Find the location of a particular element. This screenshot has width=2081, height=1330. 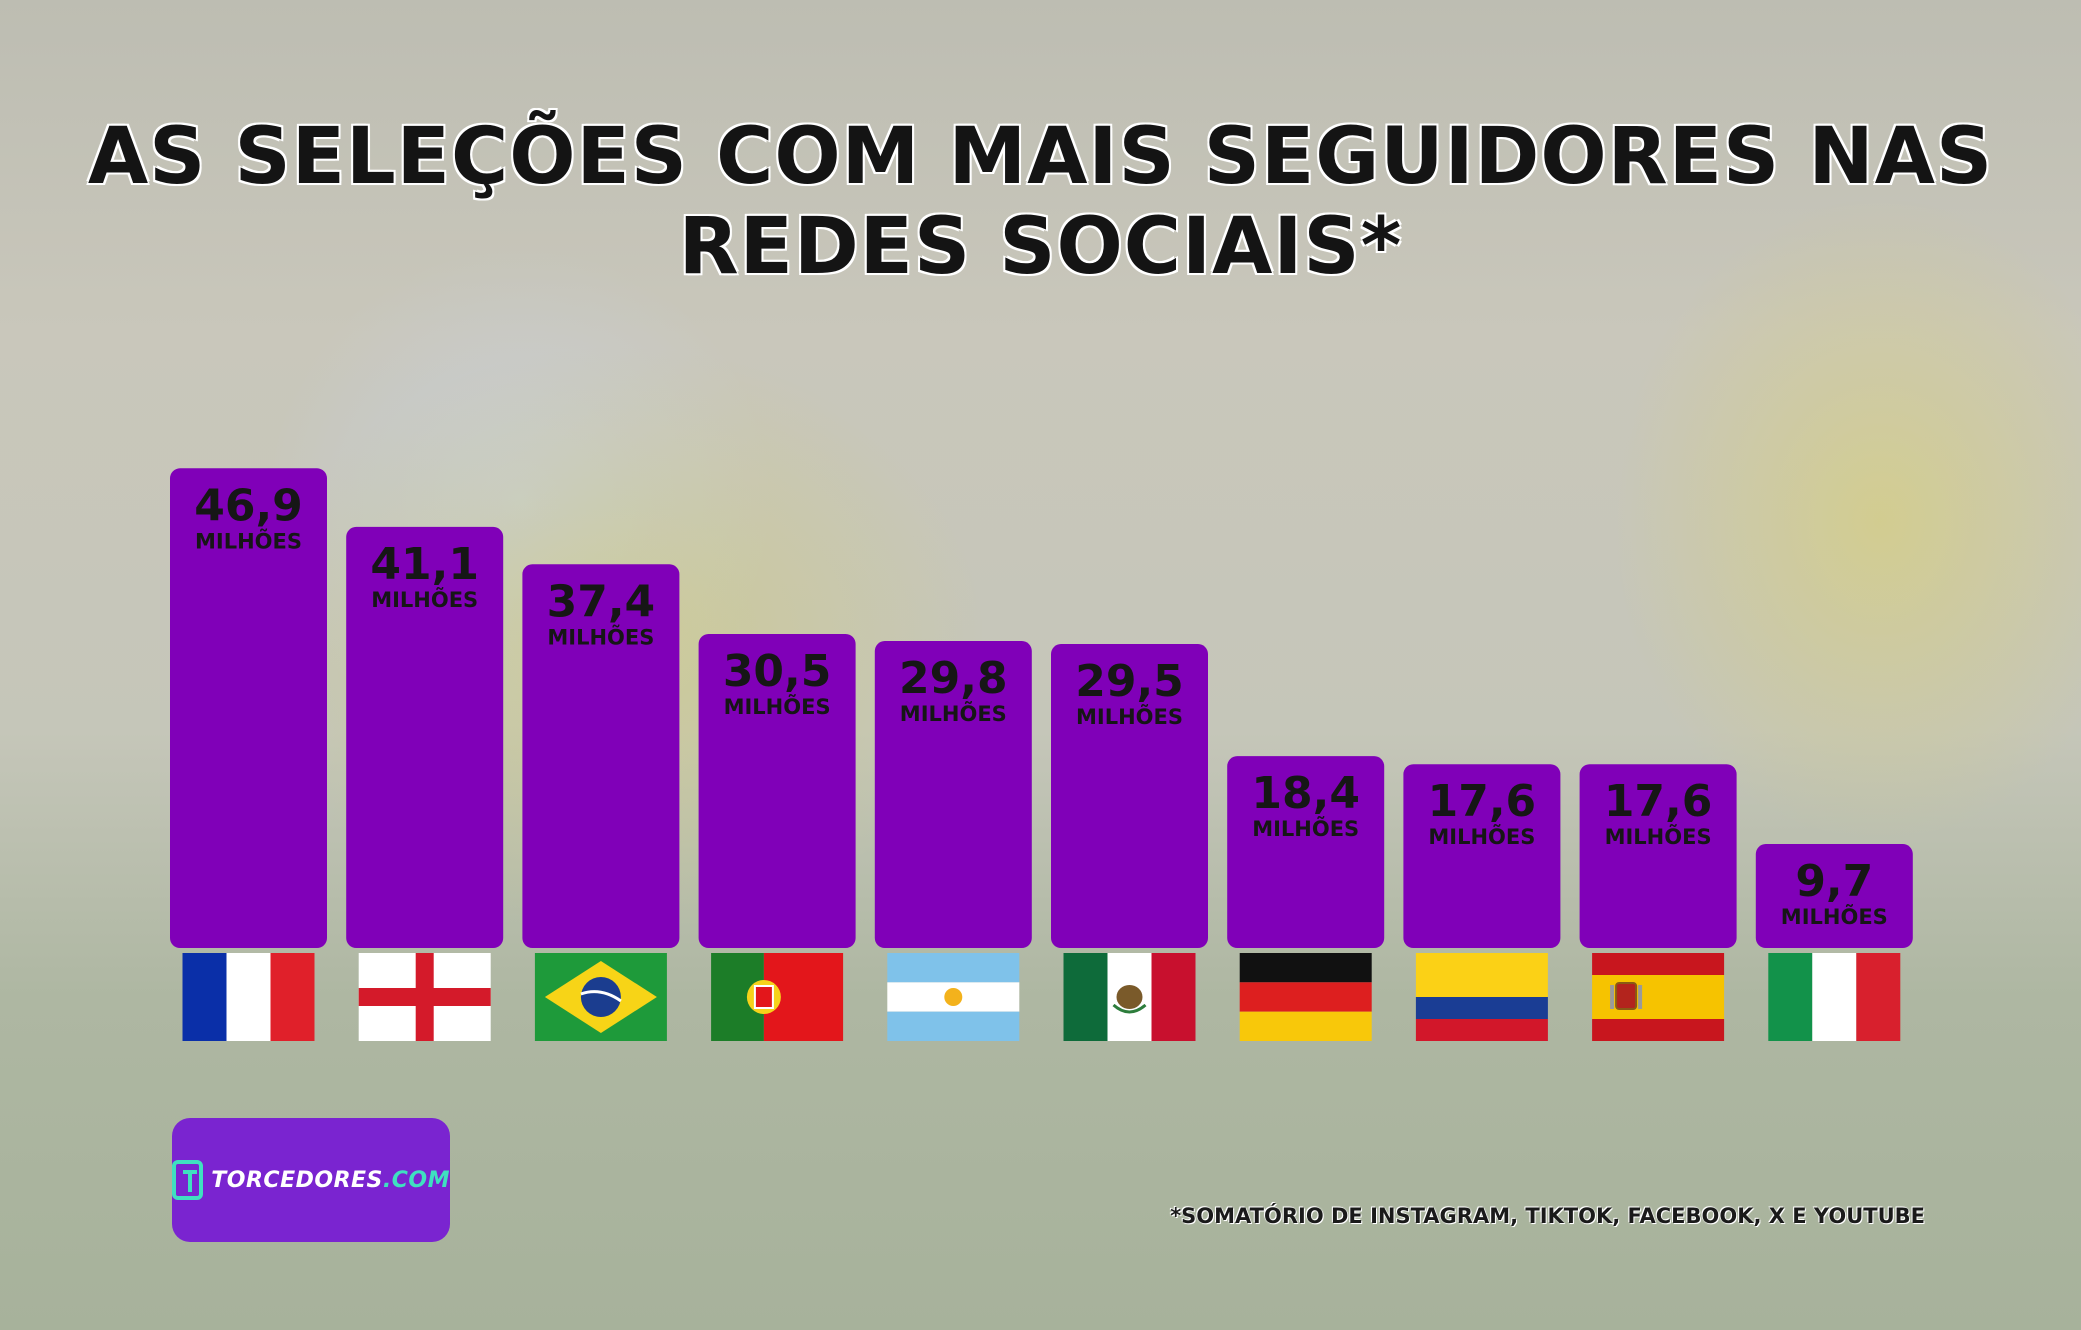

bar-value-label: 41,1 is located at coordinates (424, 564).